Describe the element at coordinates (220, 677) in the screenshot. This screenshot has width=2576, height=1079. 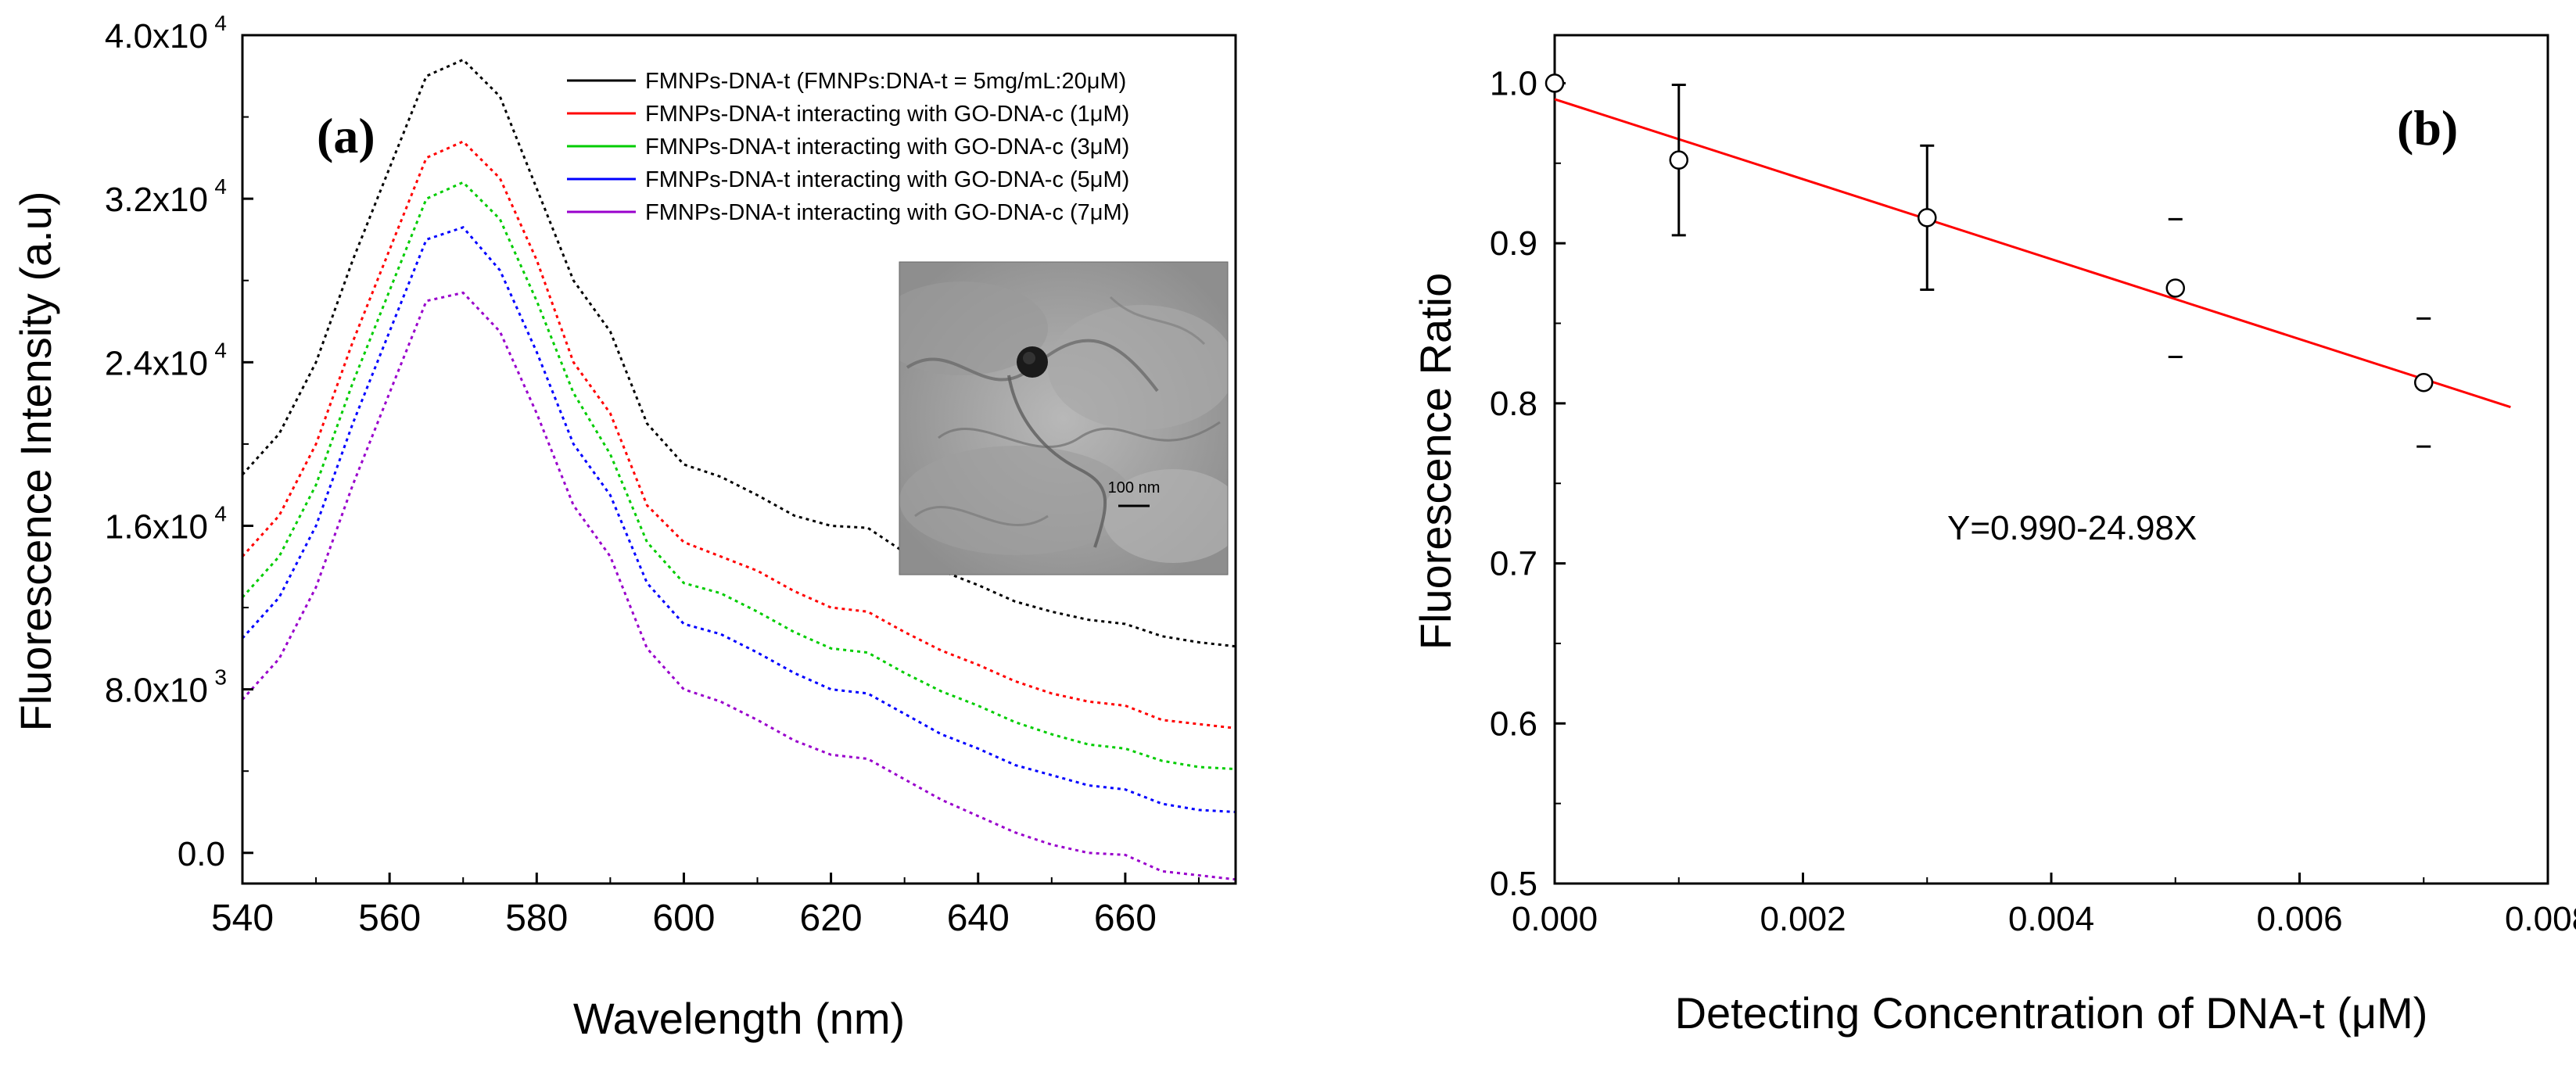
I see `y-tick-exponent: 3` at that location.